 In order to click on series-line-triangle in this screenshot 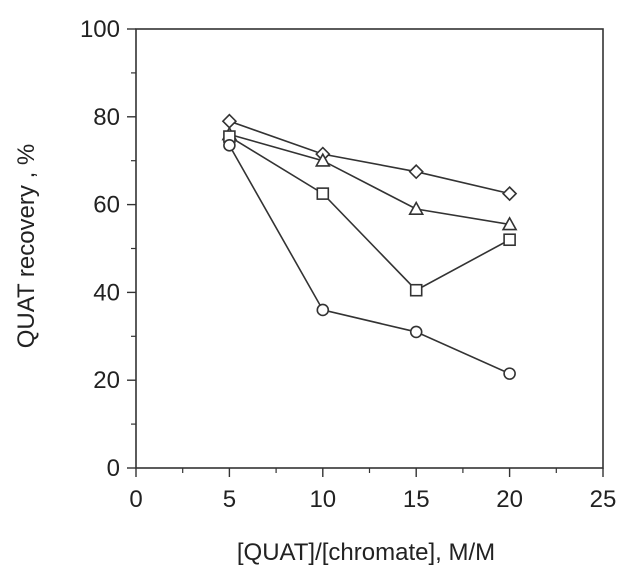, I will do `click(369, 179)`.